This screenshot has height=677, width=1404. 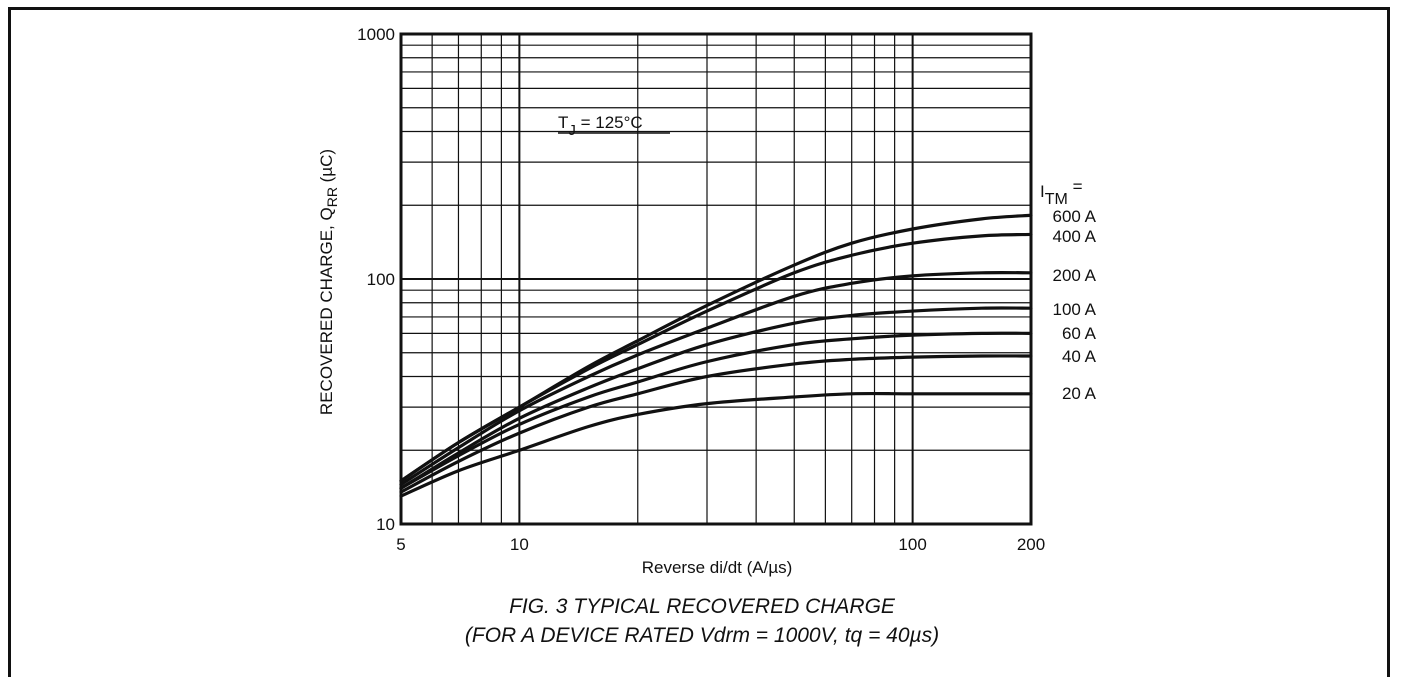 I want to click on legend-title: ITM =, so click(x=1061, y=192).